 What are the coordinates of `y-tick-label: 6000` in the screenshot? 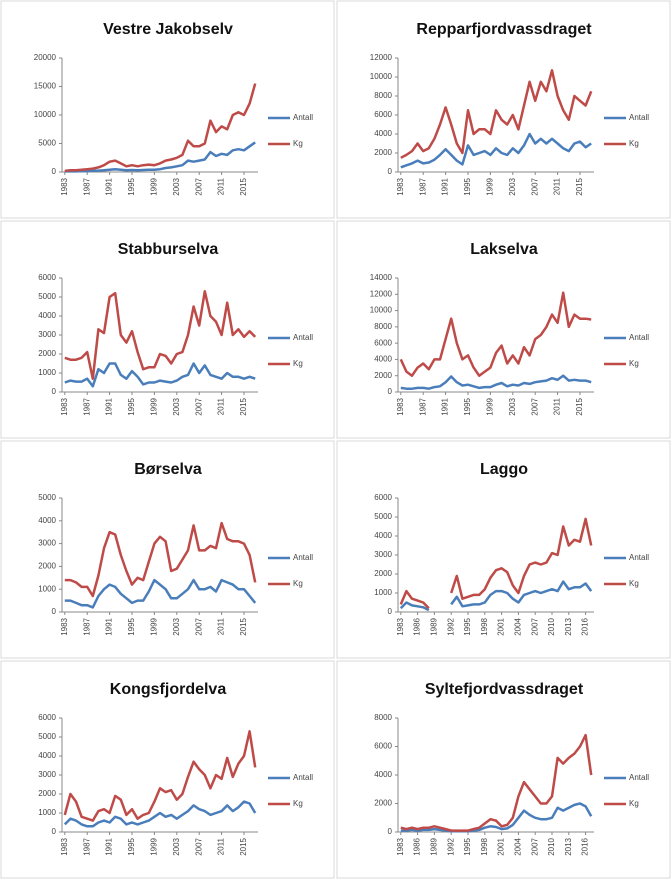 It's located at (47, 277).